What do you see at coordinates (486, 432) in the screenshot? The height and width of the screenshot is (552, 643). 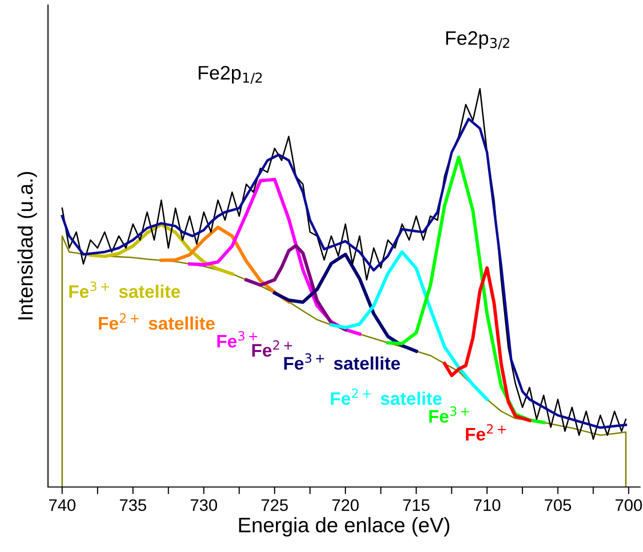 I see `series-label: Fe$^{2+}$` at bounding box center [486, 432].